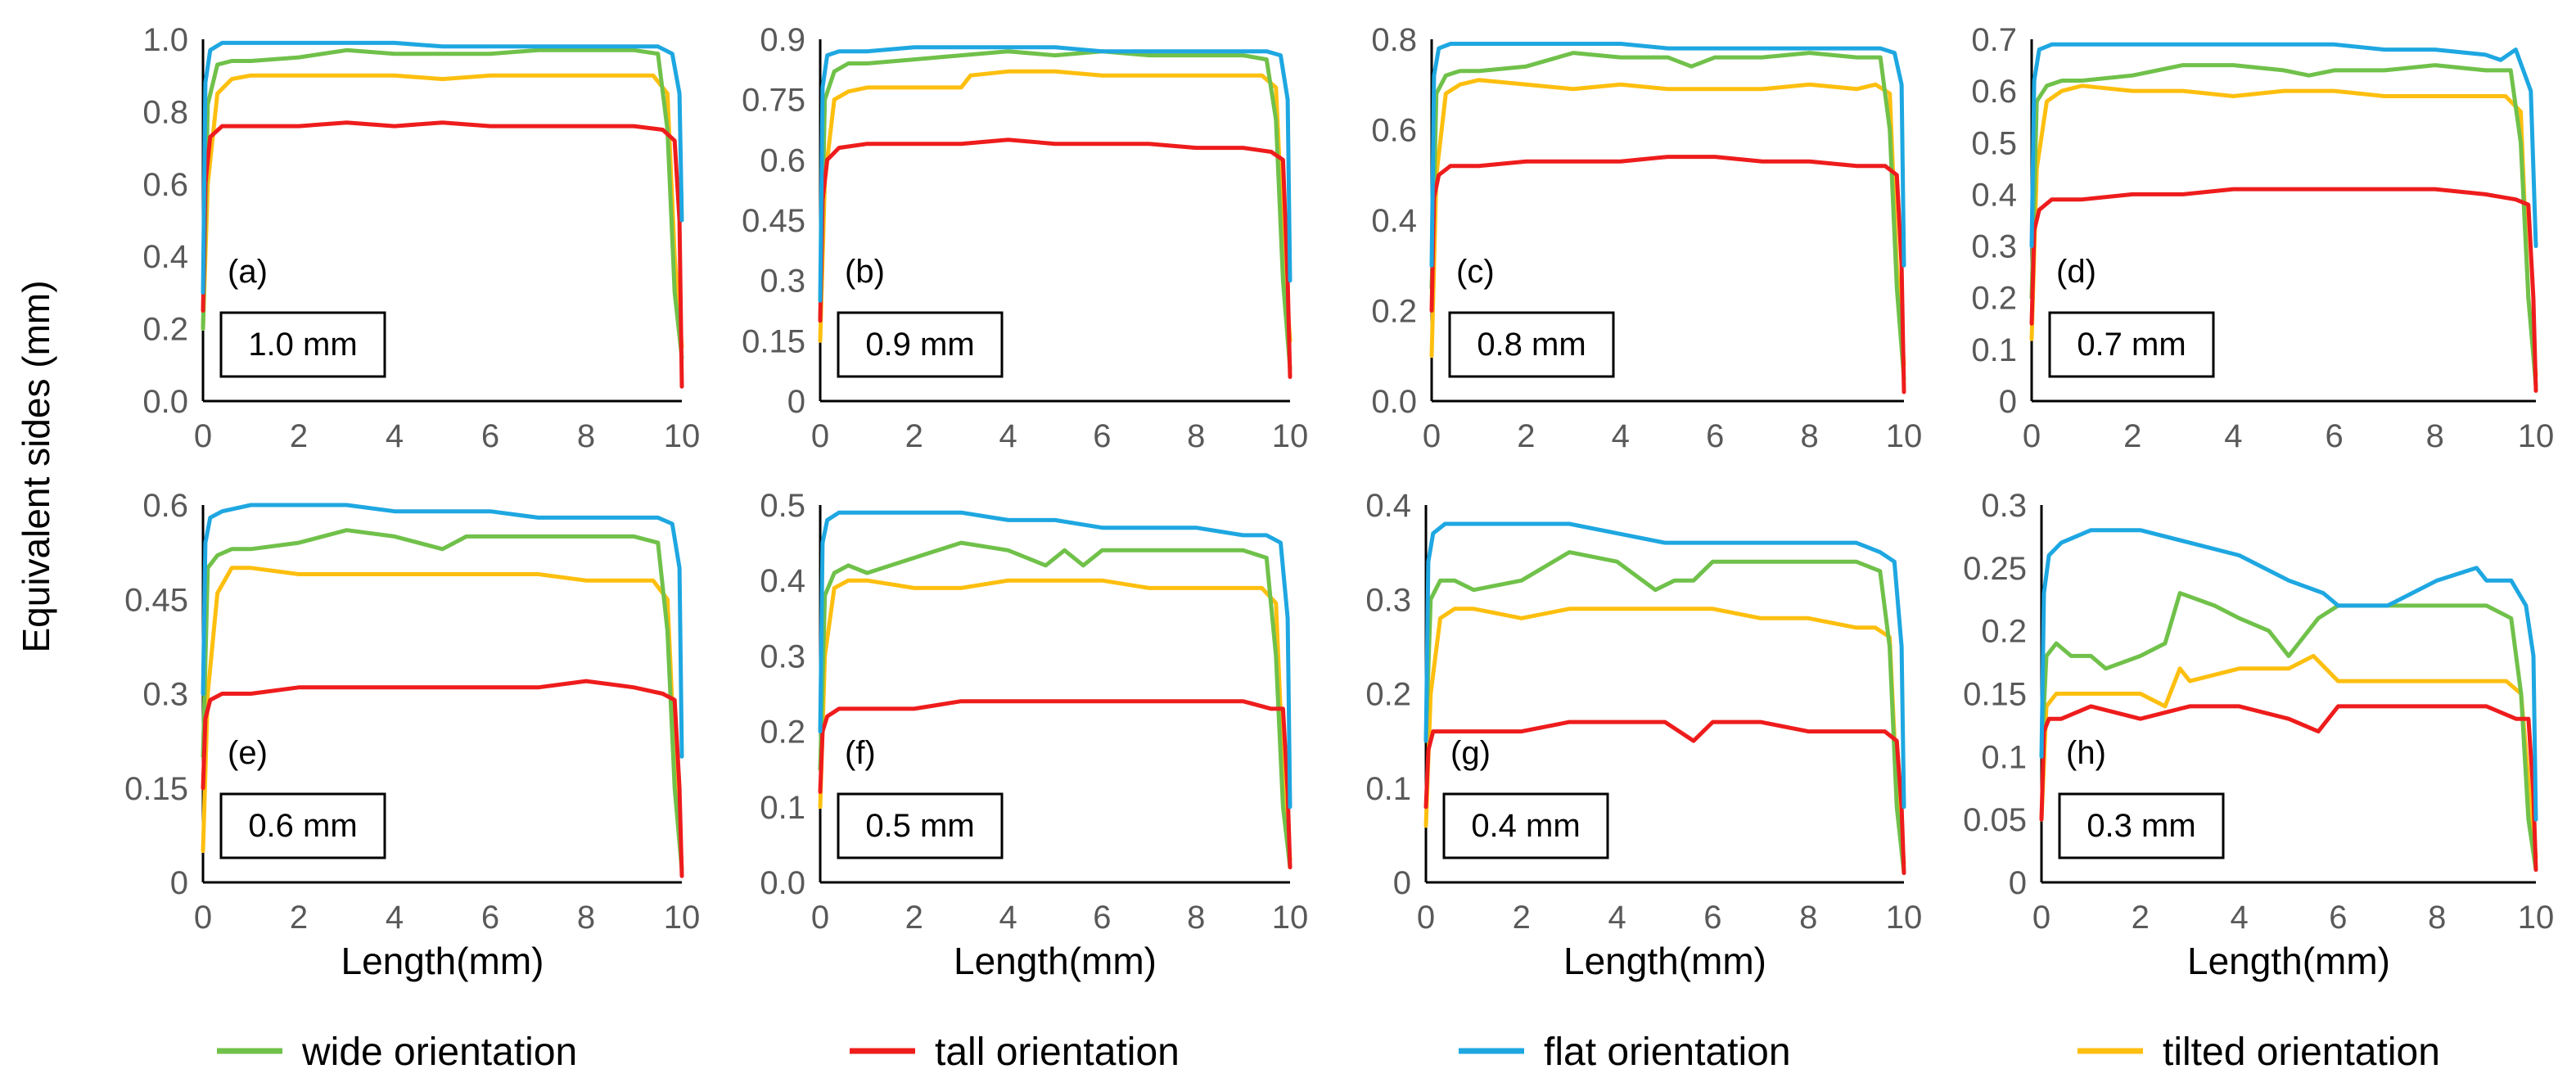 This screenshot has width=2576, height=1087. I want to click on y-axis-title: Equivalent sides (mm), so click(36, 466).